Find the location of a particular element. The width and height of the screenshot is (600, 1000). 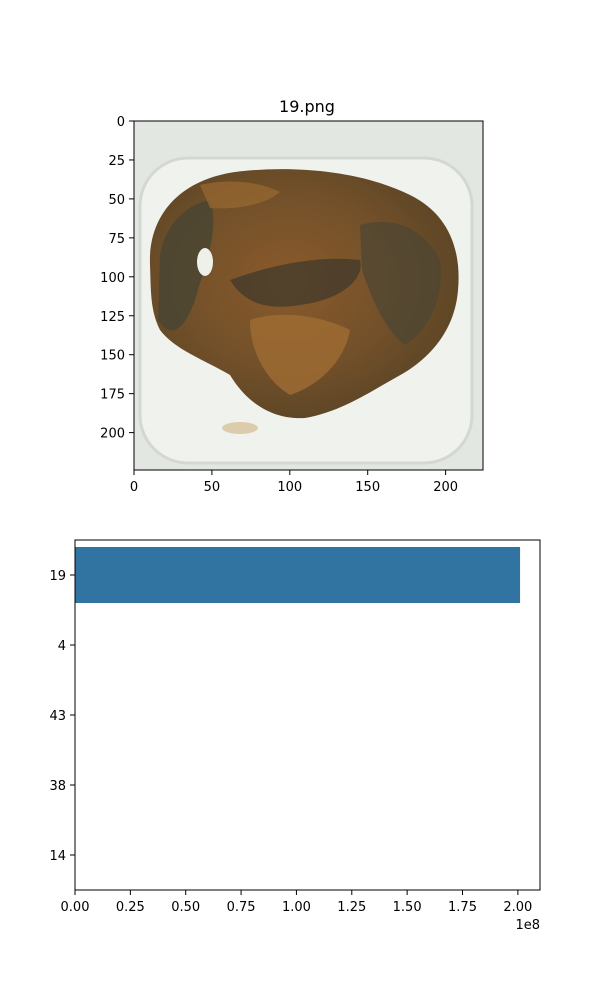

image-y-ticks: 0 25 50 75 100 125 150 175 200 is located at coordinates (117, 278).